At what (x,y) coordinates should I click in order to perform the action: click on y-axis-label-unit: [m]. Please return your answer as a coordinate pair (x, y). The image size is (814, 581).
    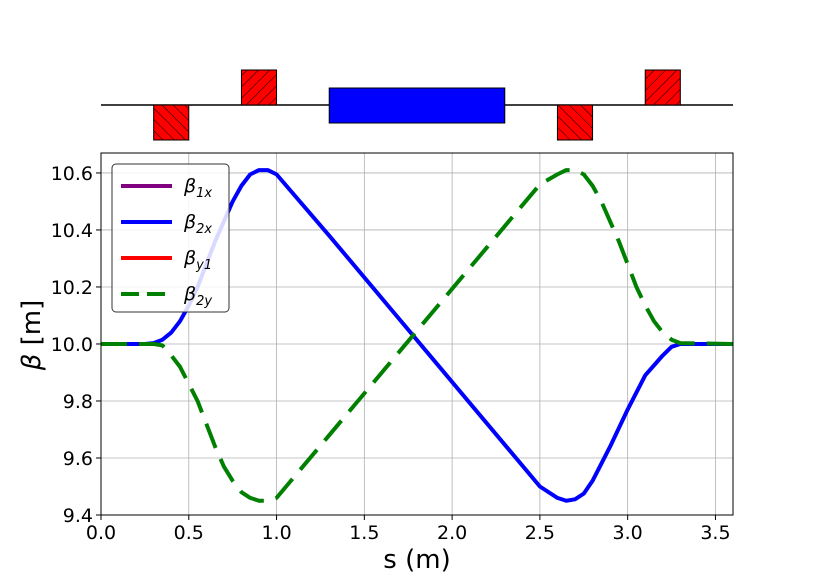
    Looking at the image, I should click on (32, 323).